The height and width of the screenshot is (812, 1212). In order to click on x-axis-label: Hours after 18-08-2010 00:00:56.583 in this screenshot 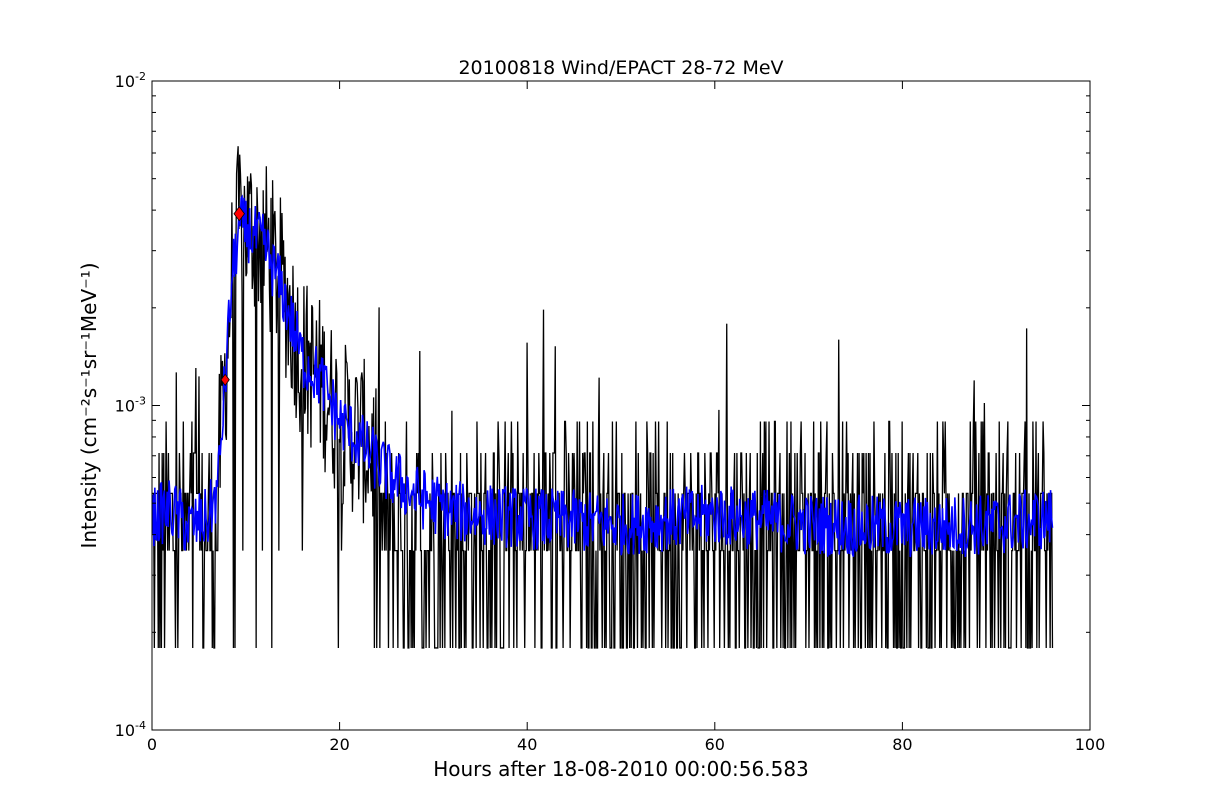, I will do `click(621, 769)`.